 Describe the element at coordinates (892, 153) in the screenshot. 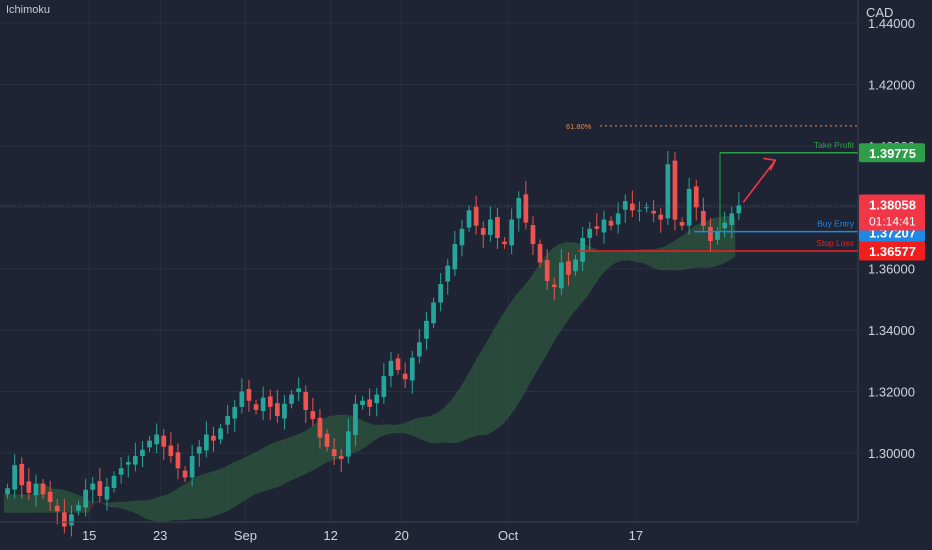

I see `take-profit-tag-text: 1.39775` at that location.